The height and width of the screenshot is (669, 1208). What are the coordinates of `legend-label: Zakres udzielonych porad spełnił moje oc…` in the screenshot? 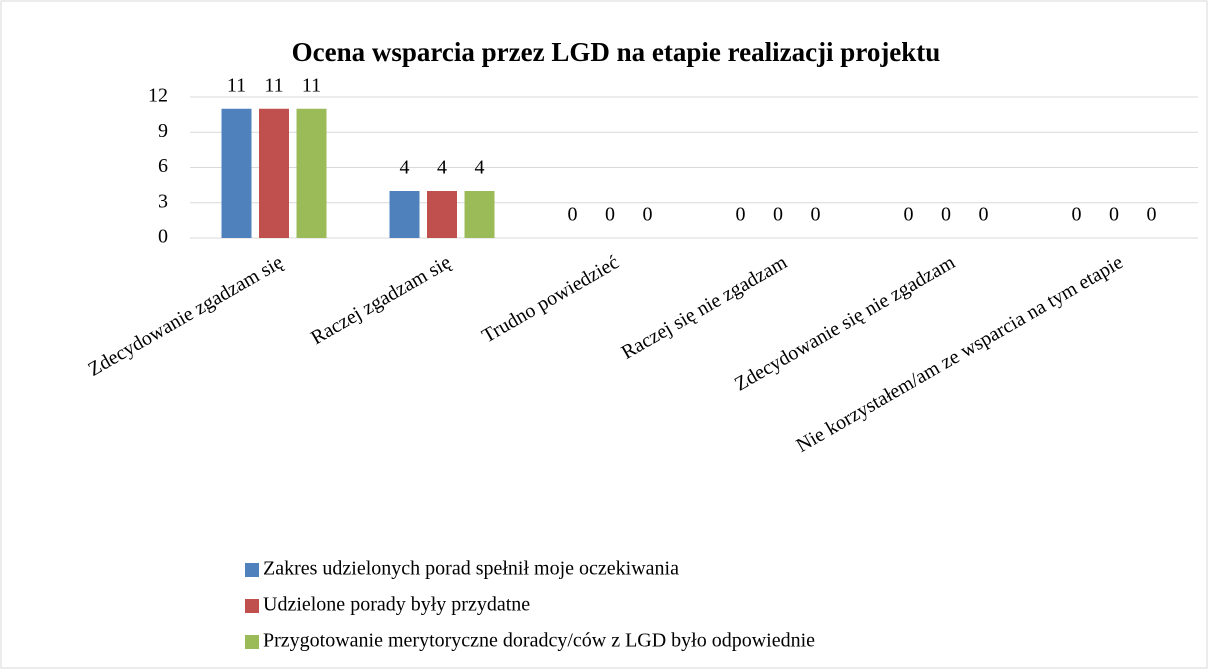 It's located at (471, 569).